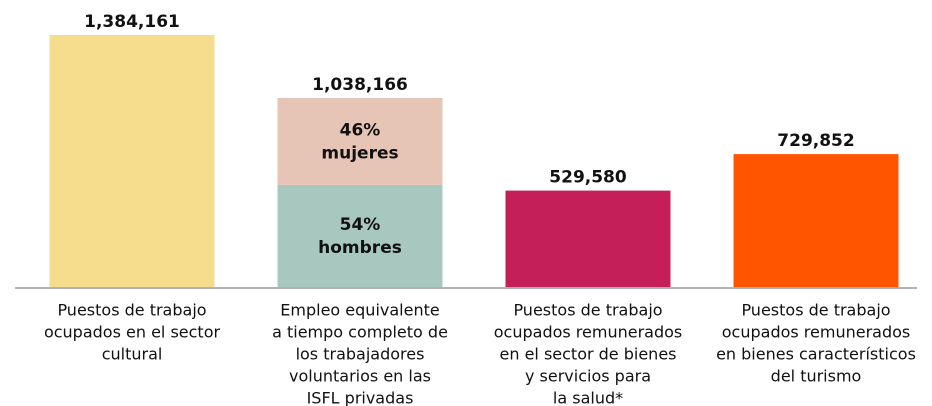  What do you see at coordinates (360, 130) in the screenshot?
I see `segment-label: 46%` at bounding box center [360, 130].